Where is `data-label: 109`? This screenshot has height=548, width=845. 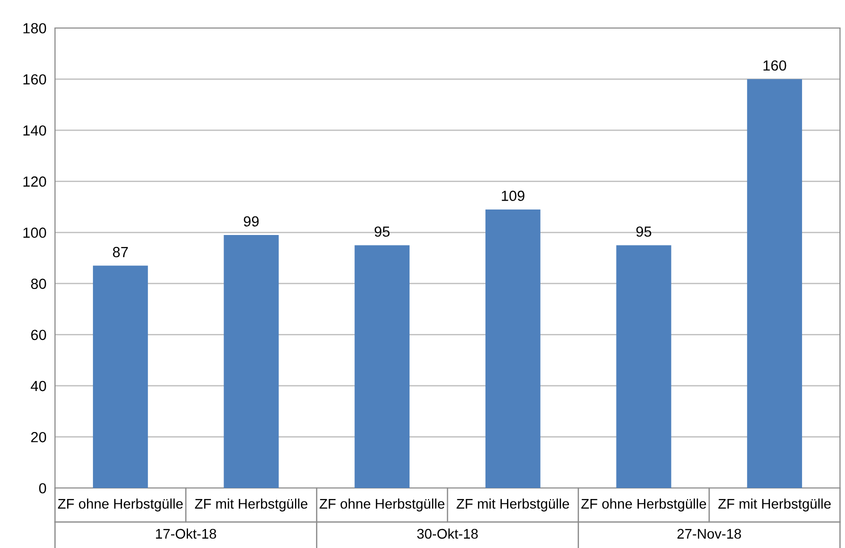
data-label: 109 is located at coordinates (513, 196).